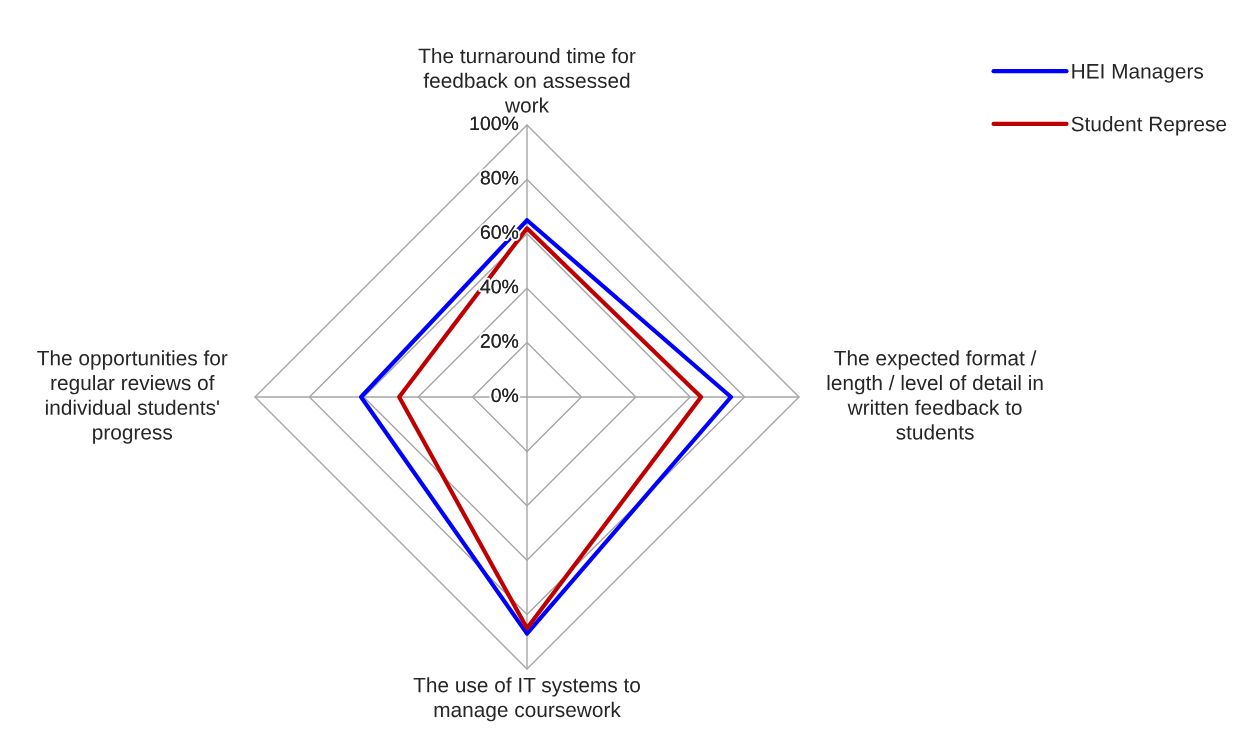  I want to click on spoke-label: The turnaround time for feedback on assessed work, so click(527, 80).